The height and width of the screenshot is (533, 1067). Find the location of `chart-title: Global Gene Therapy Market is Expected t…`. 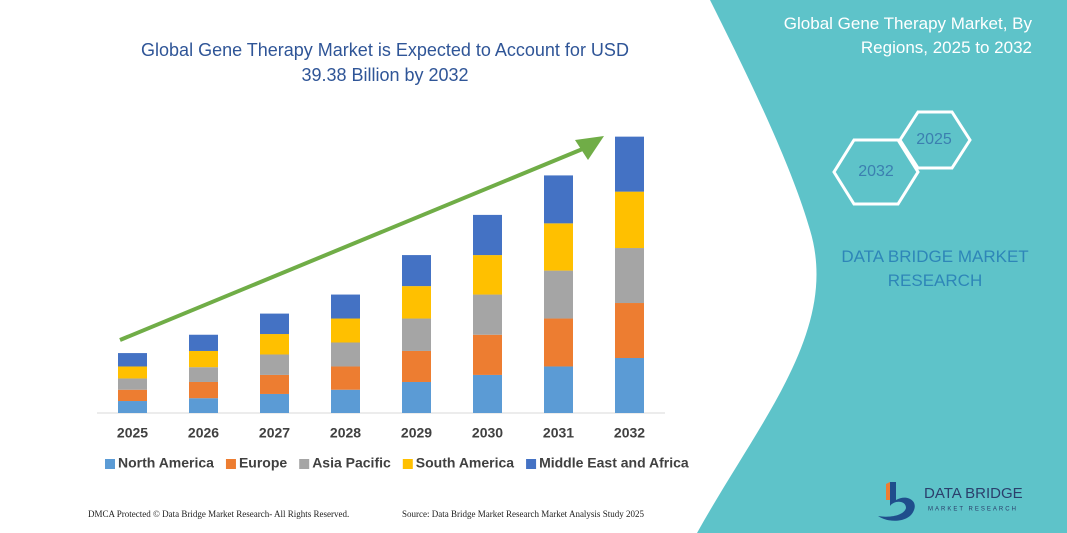

chart-title: Global Gene Therapy Market is Expected t… is located at coordinates (385, 62).